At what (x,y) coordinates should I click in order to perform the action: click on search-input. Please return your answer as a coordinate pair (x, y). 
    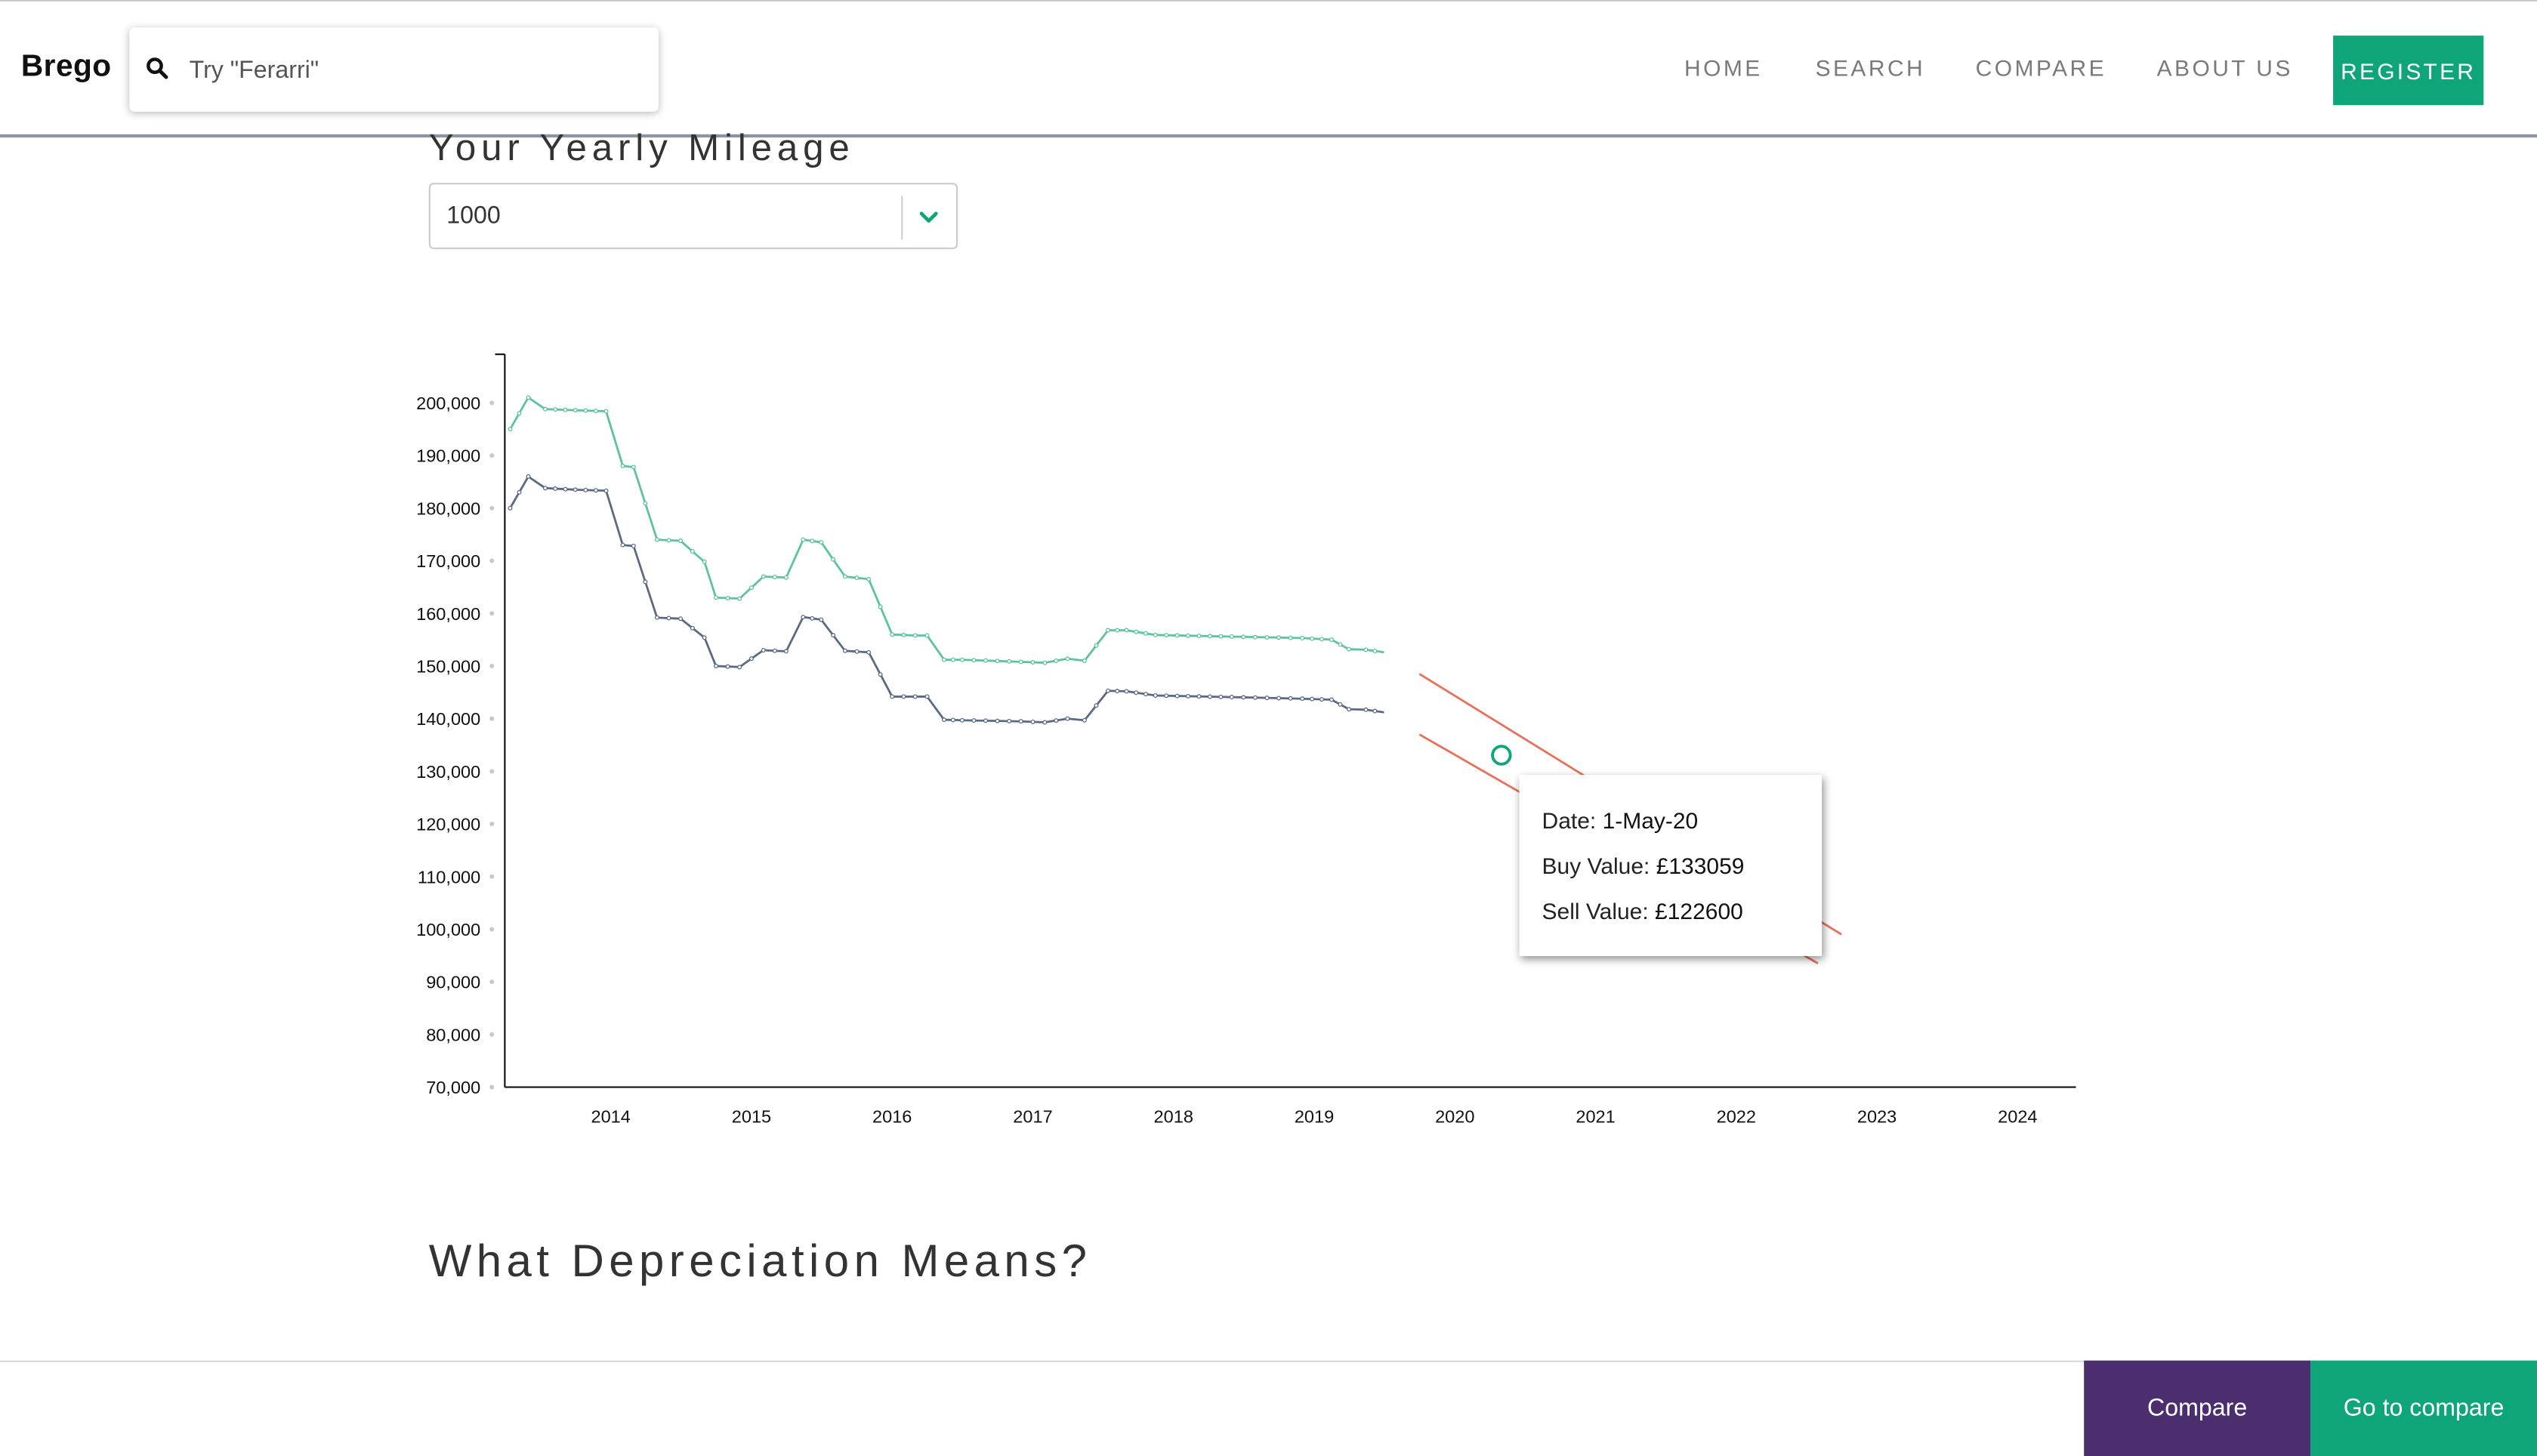
    Looking at the image, I should click on (408, 69).